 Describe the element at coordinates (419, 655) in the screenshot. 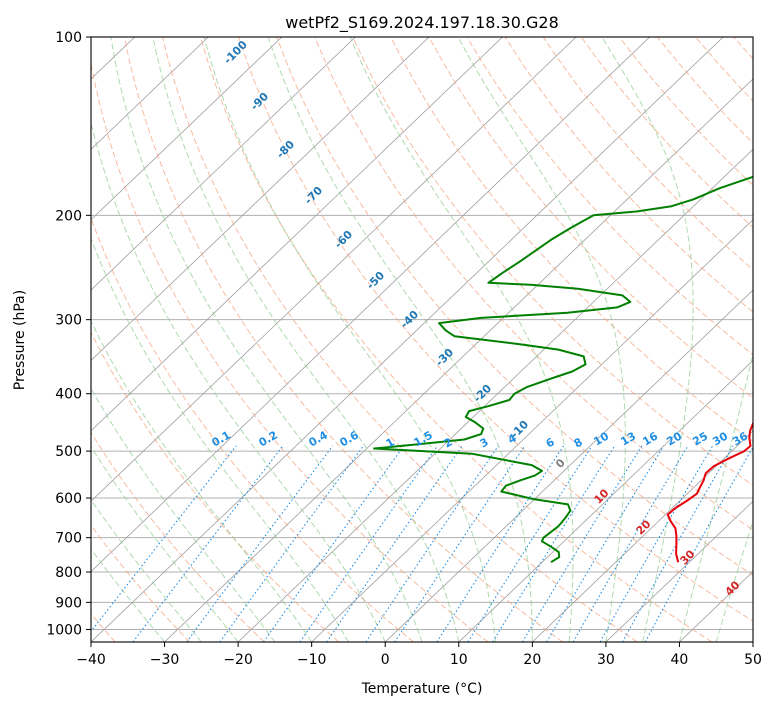

I see `x-axis: −40 −30 −20 −10 0 10 20 30 40 50` at that location.